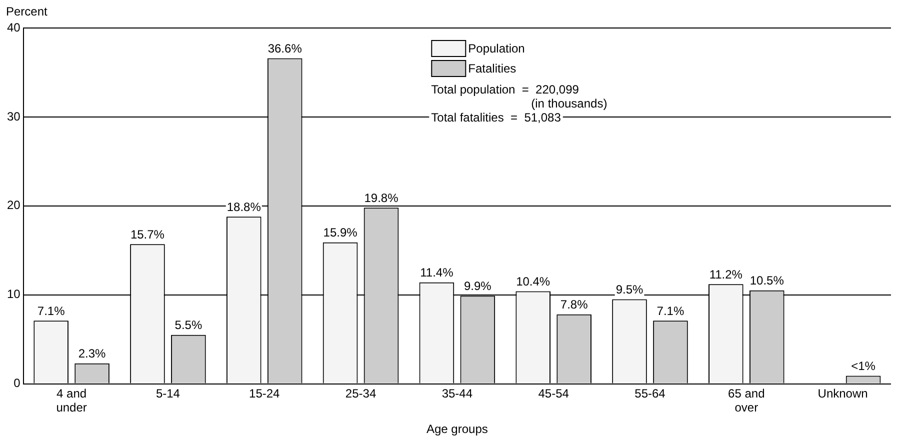  What do you see at coordinates (843, 393) in the screenshot?
I see `x-tick-label: Unknown` at bounding box center [843, 393].